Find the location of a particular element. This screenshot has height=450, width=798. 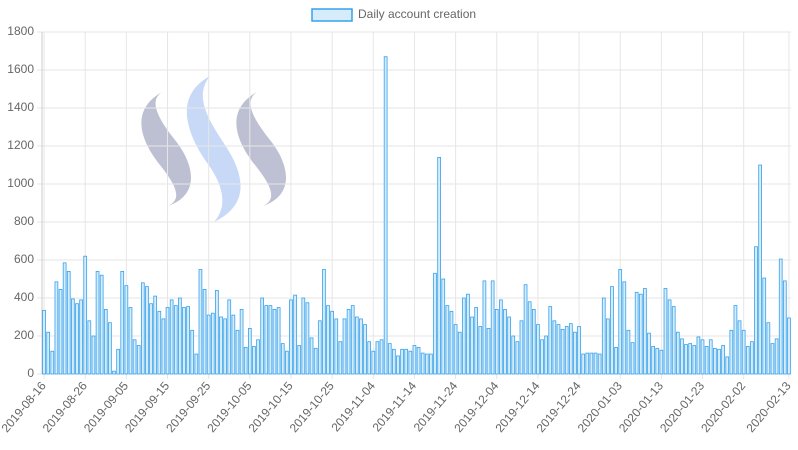

y-tick-label: 1200 is located at coordinates (20, 145).